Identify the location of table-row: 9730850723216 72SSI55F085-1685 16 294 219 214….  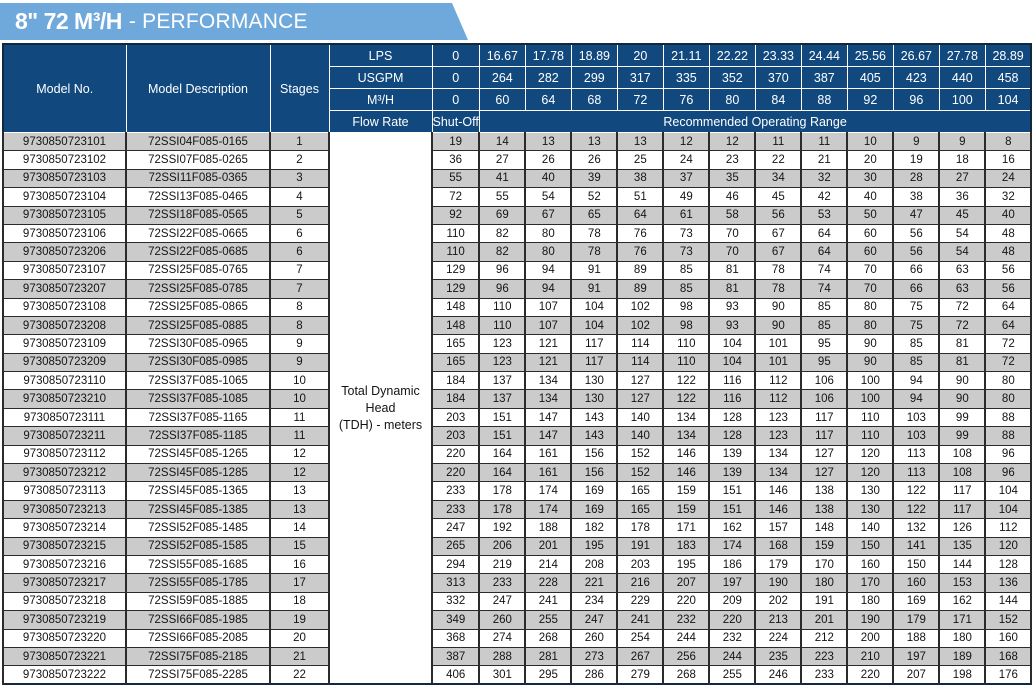
(517, 564).